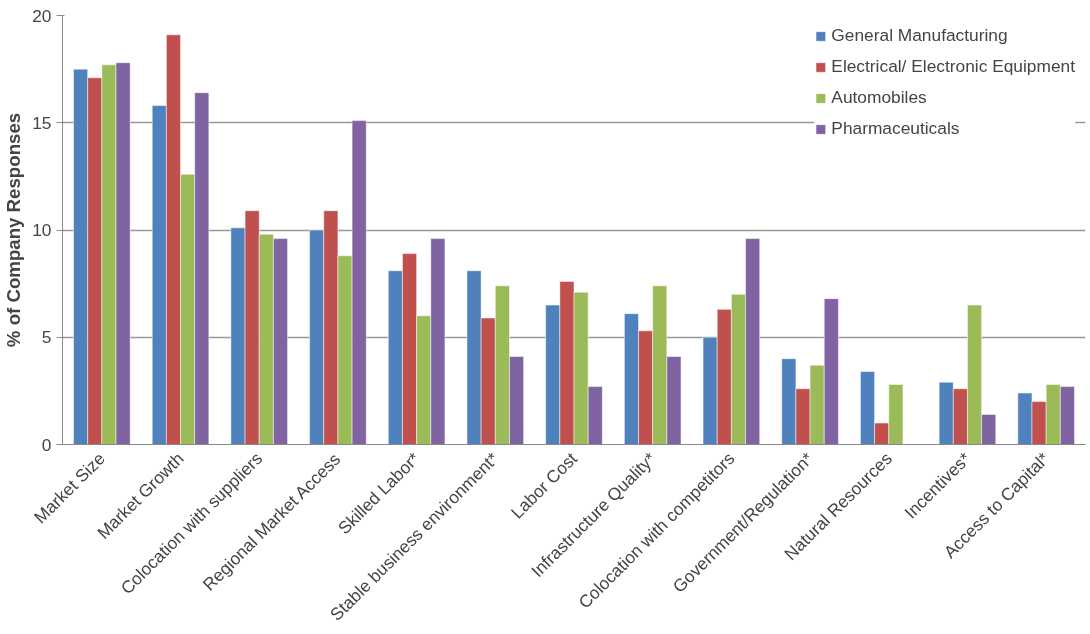 This screenshot has width=1090, height=634. What do you see at coordinates (14, 230) in the screenshot?
I see `y-axis-title: % of Company Responses` at bounding box center [14, 230].